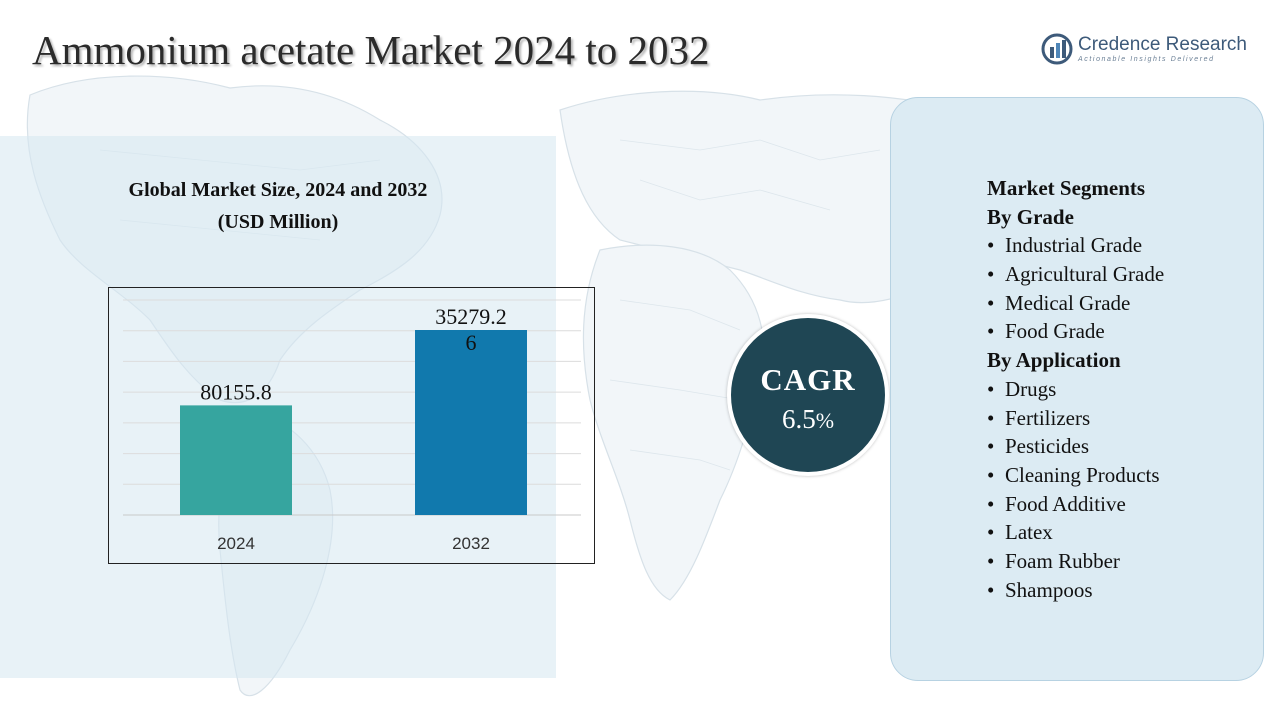  I want to click on bar-chart: 80155.8 2024 35279.2 6 2032, so click(351, 425).